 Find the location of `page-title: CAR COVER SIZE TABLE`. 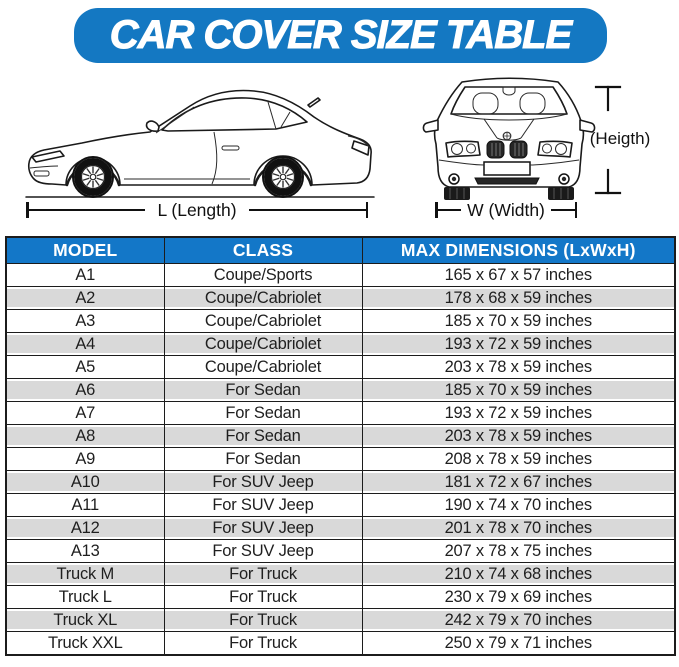

page-title: CAR COVER SIZE TABLE is located at coordinates (341, 35).